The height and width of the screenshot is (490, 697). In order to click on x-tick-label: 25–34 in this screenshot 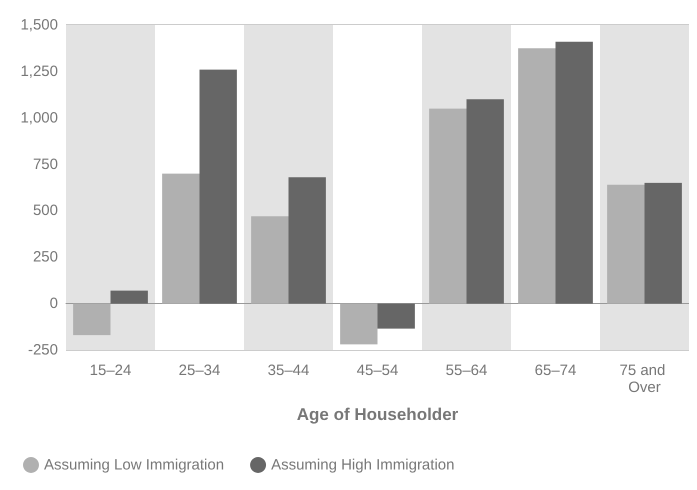, I will do `click(199, 370)`.